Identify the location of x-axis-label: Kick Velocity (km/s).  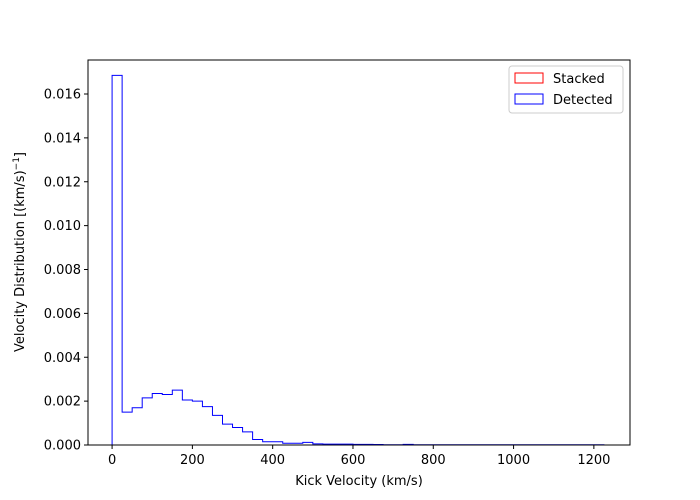
(359, 481).